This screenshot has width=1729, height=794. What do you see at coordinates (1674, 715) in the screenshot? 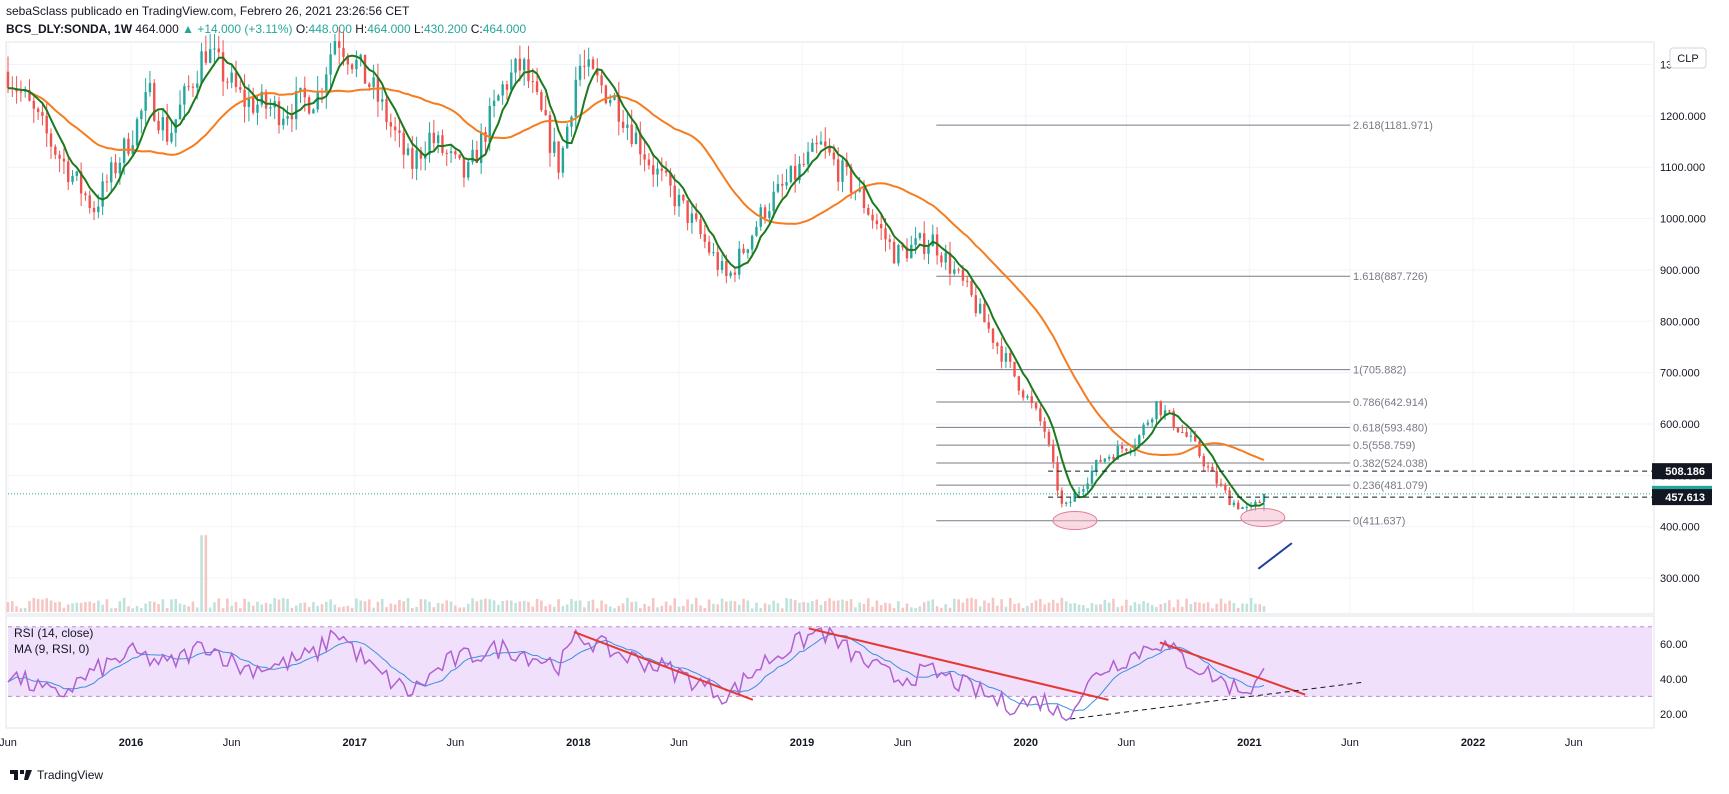
I see `rsi-tick-label: 20.00` at bounding box center [1674, 715].